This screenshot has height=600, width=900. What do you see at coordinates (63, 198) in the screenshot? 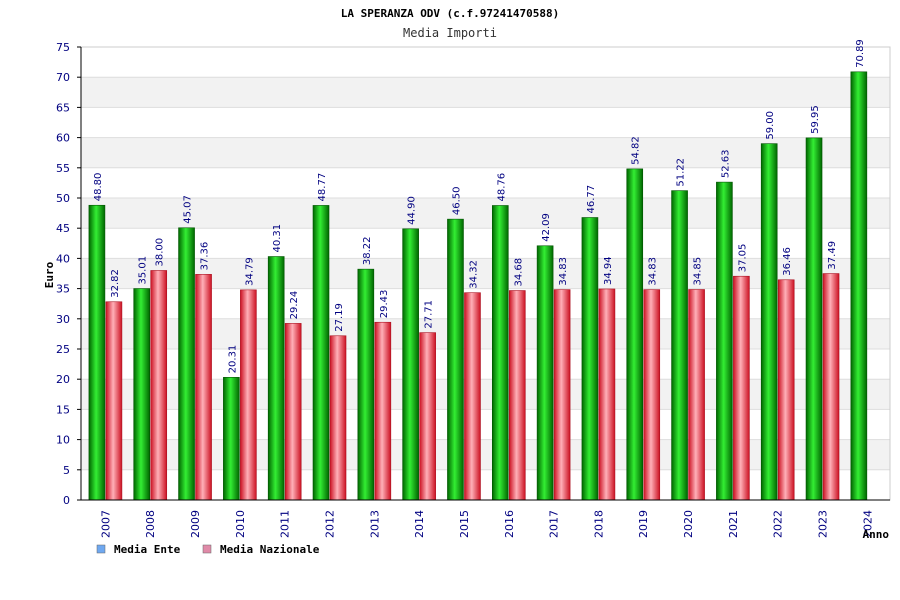
I see `y-tick-label: 50` at bounding box center [63, 198].